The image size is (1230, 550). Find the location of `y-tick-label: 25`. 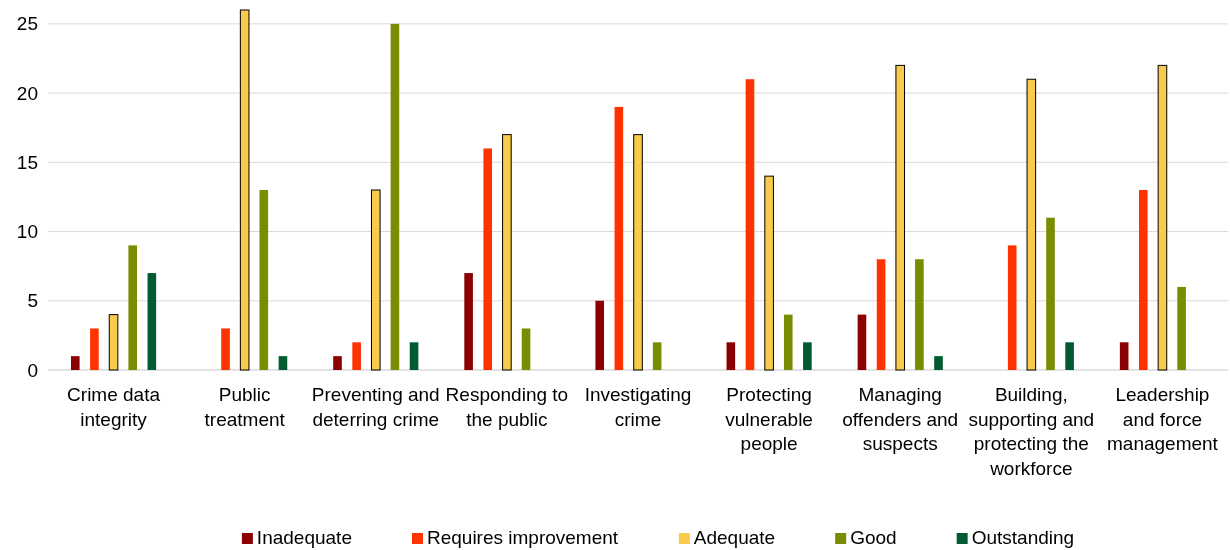

y-tick-label: 25 is located at coordinates (27, 24).